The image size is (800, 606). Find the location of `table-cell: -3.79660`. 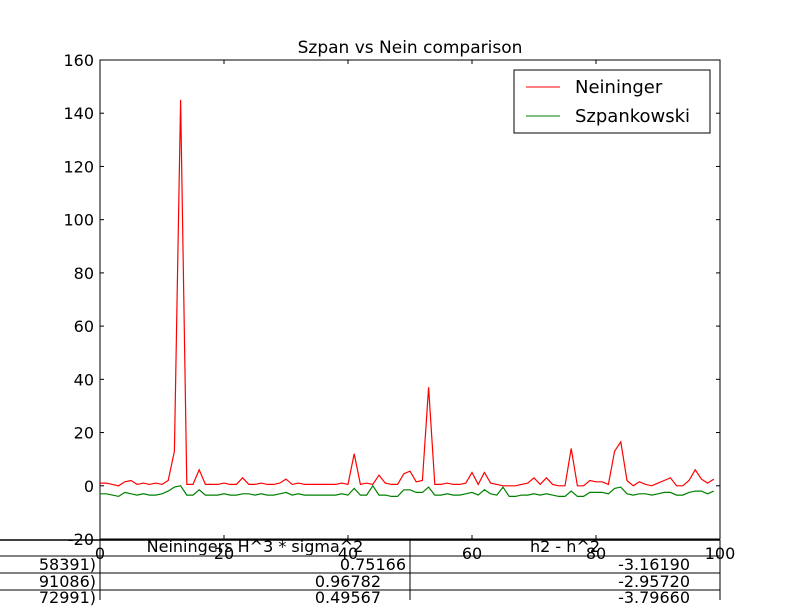

table-cell: -3.79660 is located at coordinates (654, 598).